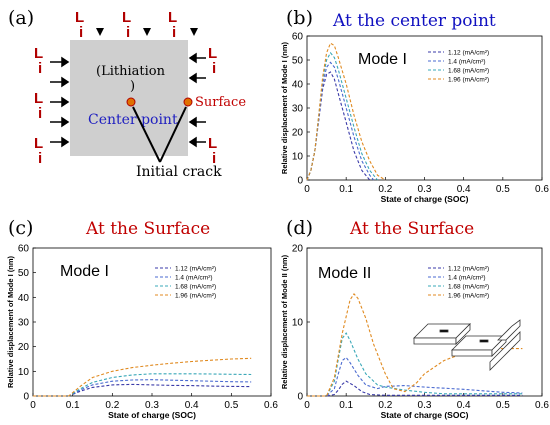 The height and width of the screenshot is (425, 550). Describe the element at coordinates (20, 228) in the screenshot. I see `panel-c-label: (c)` at that location.